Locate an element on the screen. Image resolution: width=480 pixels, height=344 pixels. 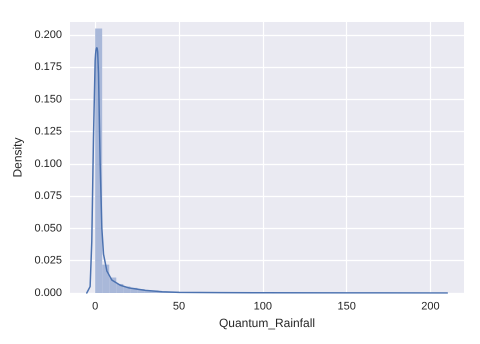
y-axis-title: Density is located at coordinates (17, 157).